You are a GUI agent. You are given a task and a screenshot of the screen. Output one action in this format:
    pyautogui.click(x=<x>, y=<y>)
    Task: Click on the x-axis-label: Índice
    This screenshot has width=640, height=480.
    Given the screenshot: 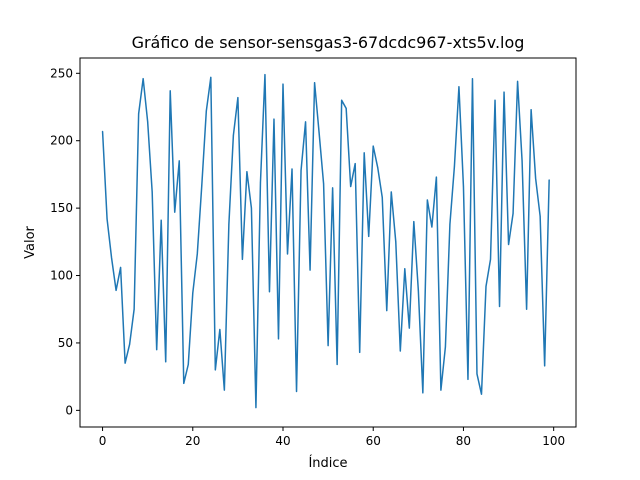 What is the action you would take?
    pyautogui.click(x=327, y=463)
    